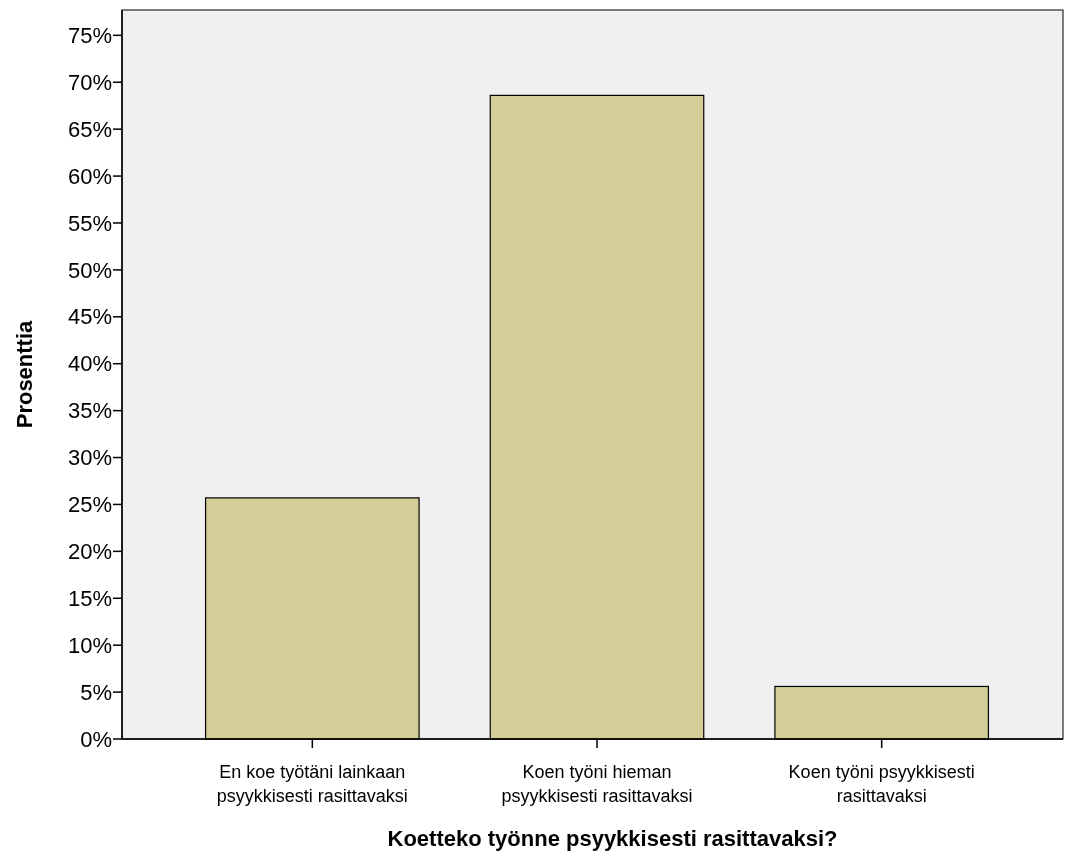  What do you see at coordinates (612, 838) in the screenshot?
I see `x-axis-title: Koetteko työnne psyykkisesti rasittavaksi?` at bounding box center [612, 838].